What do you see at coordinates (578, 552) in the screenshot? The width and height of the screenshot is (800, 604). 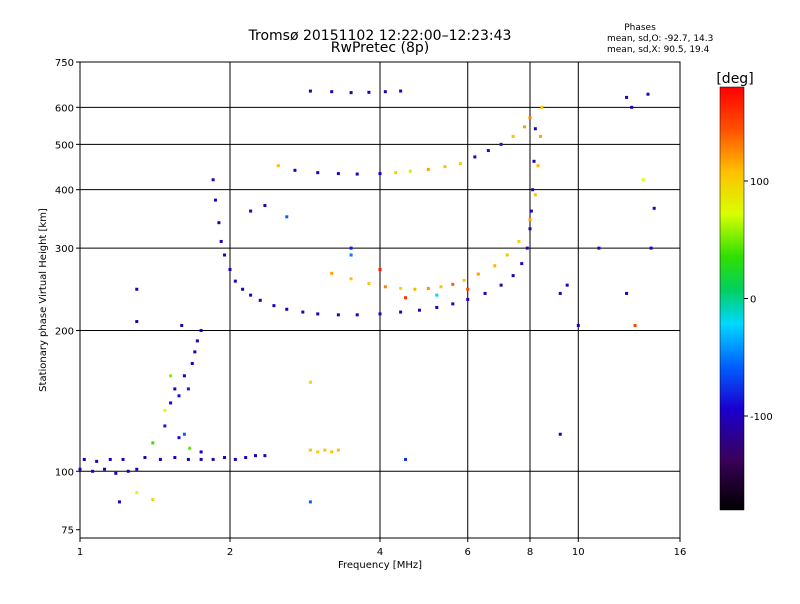 I see `x-tick-label: 10` at bounding box center [578, 552].